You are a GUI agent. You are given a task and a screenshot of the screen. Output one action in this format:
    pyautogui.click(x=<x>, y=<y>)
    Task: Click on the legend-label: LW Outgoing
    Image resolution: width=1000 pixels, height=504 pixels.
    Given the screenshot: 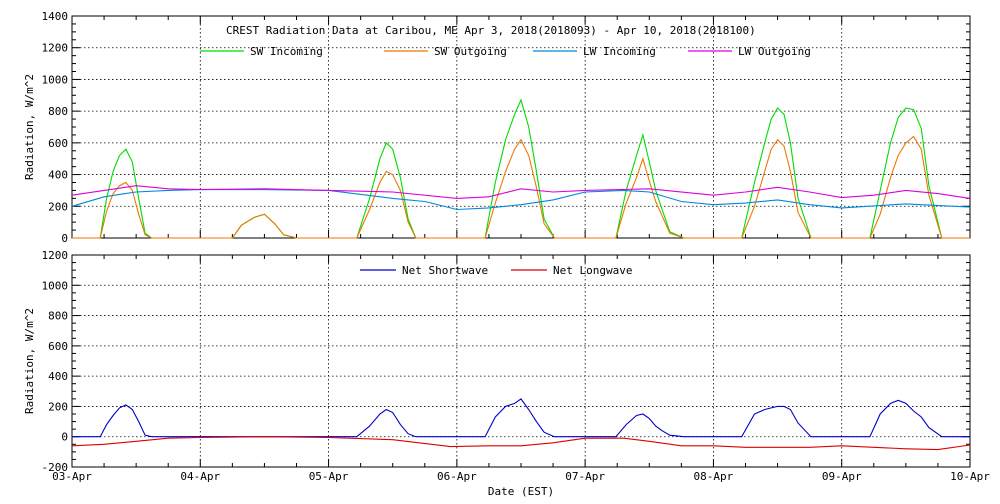 What is the action you would take?
    pyautogui.click(x=774, y=51)
    